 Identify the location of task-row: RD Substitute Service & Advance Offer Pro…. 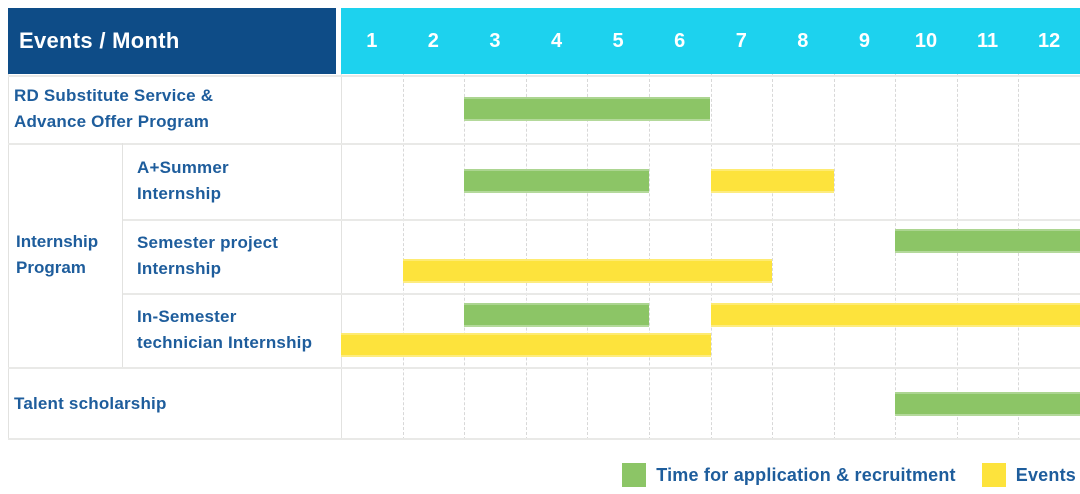
(544, 108).